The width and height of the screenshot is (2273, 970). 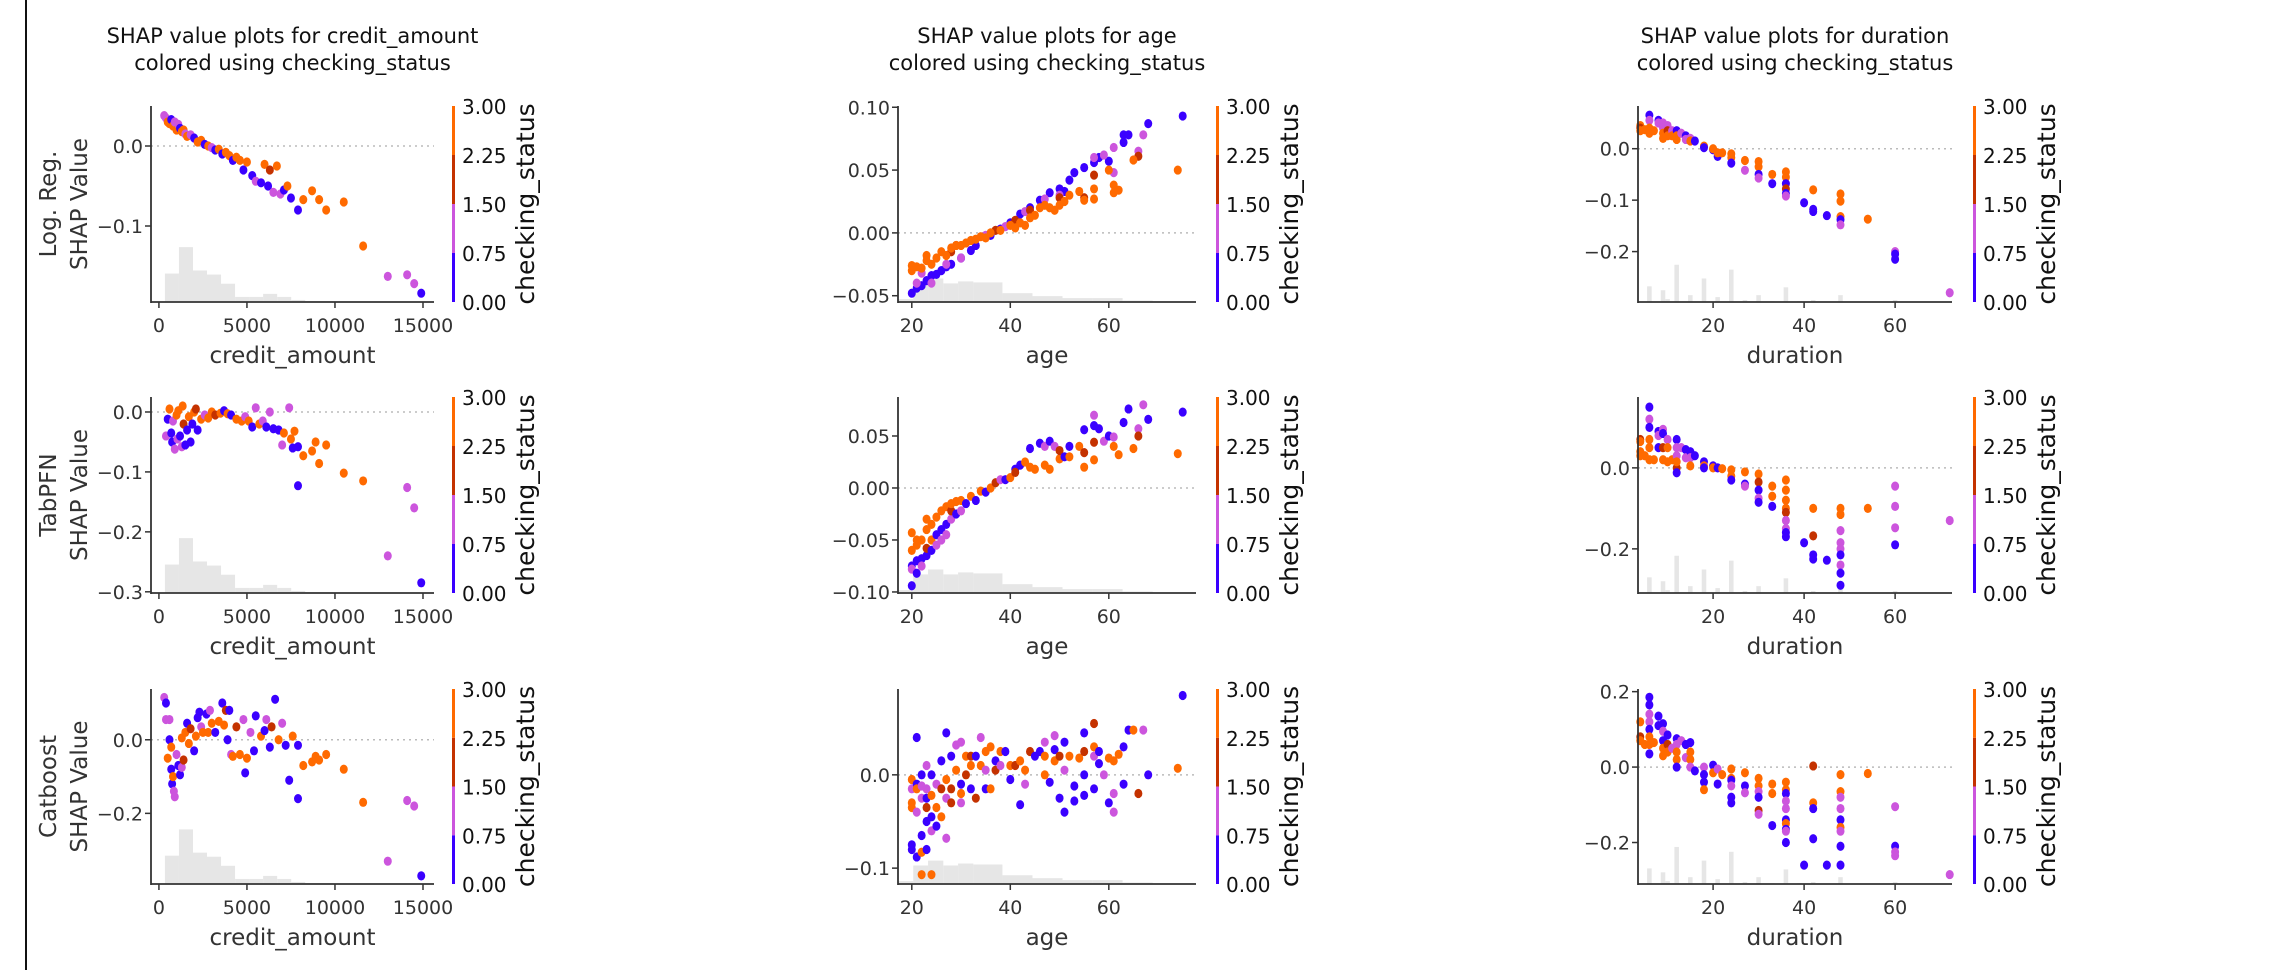 What do you see at coordinates (335, 617) in the screenshot?
I see `x-tick-label: 10000` at bounding box center [335, 617].